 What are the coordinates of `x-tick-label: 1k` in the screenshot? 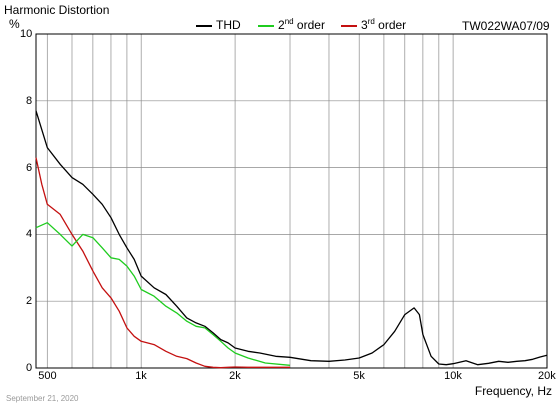 It's located at (141, 376).